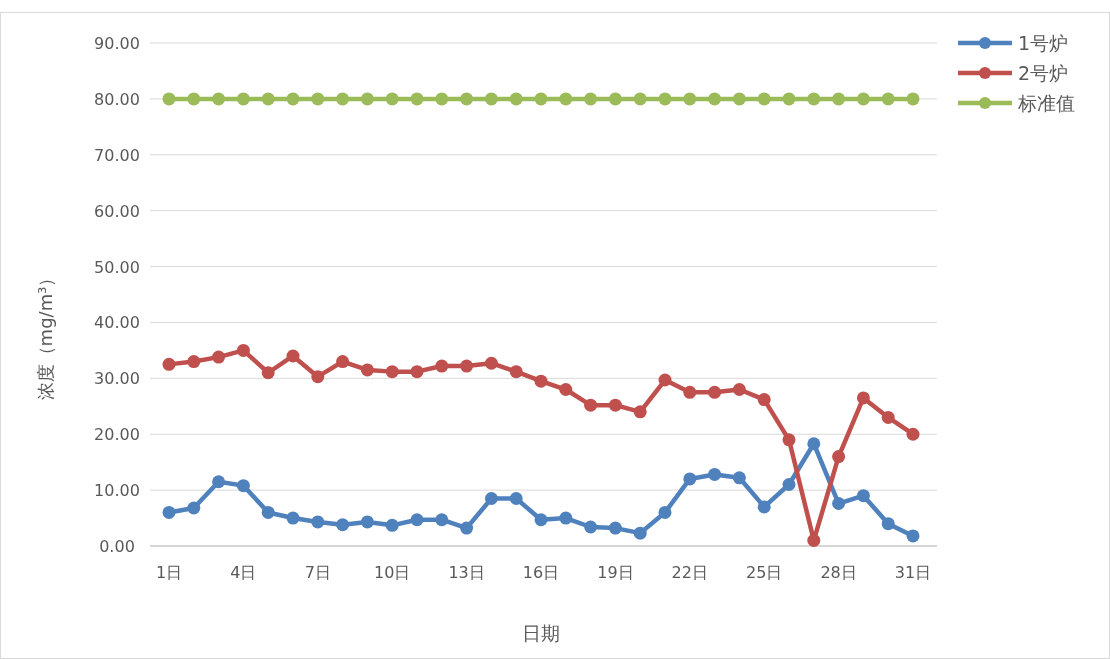 The height and width of the screenshot is (659, 1110). Describe the element at coordinates (615, 572) in the screenshot. I see `x-tick-label: 19日` at that location.